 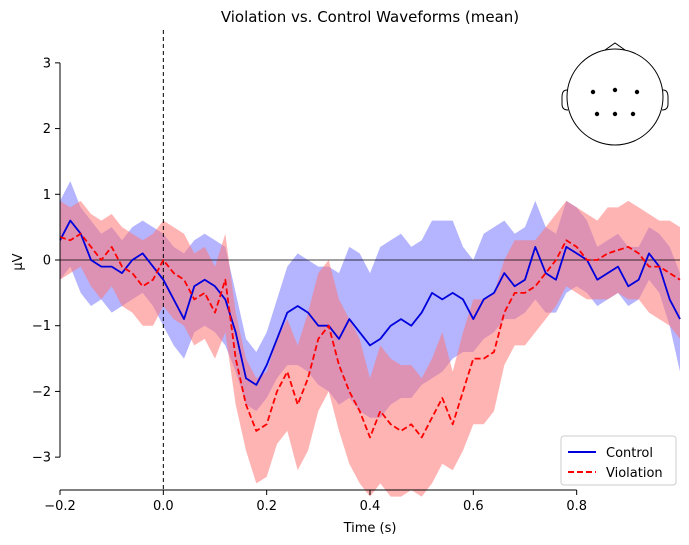 What do you see at coordinates (60, 506) in the screenshot?
I see `x-tick-label: −0.2` at bounding box center [60, 506].